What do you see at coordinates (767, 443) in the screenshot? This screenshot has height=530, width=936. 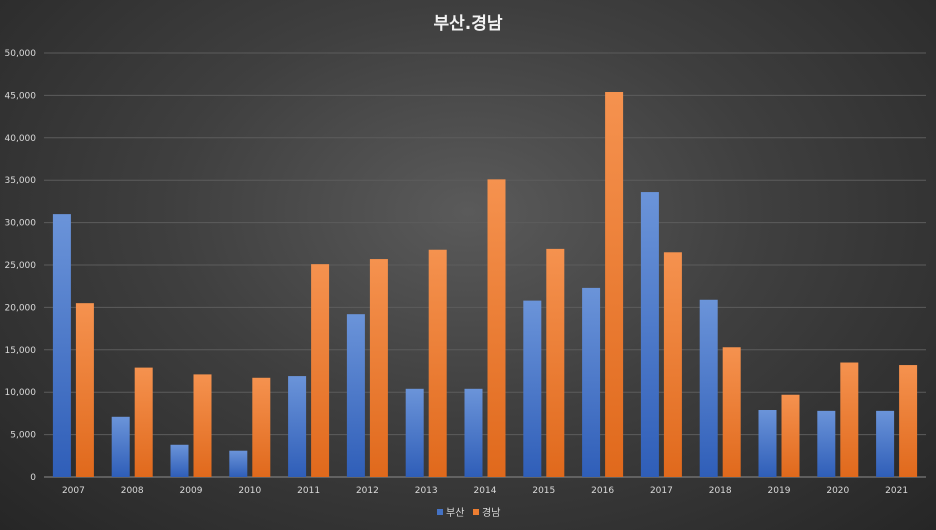 I see `bar-busan-2019` at bounding box center [767, 443].